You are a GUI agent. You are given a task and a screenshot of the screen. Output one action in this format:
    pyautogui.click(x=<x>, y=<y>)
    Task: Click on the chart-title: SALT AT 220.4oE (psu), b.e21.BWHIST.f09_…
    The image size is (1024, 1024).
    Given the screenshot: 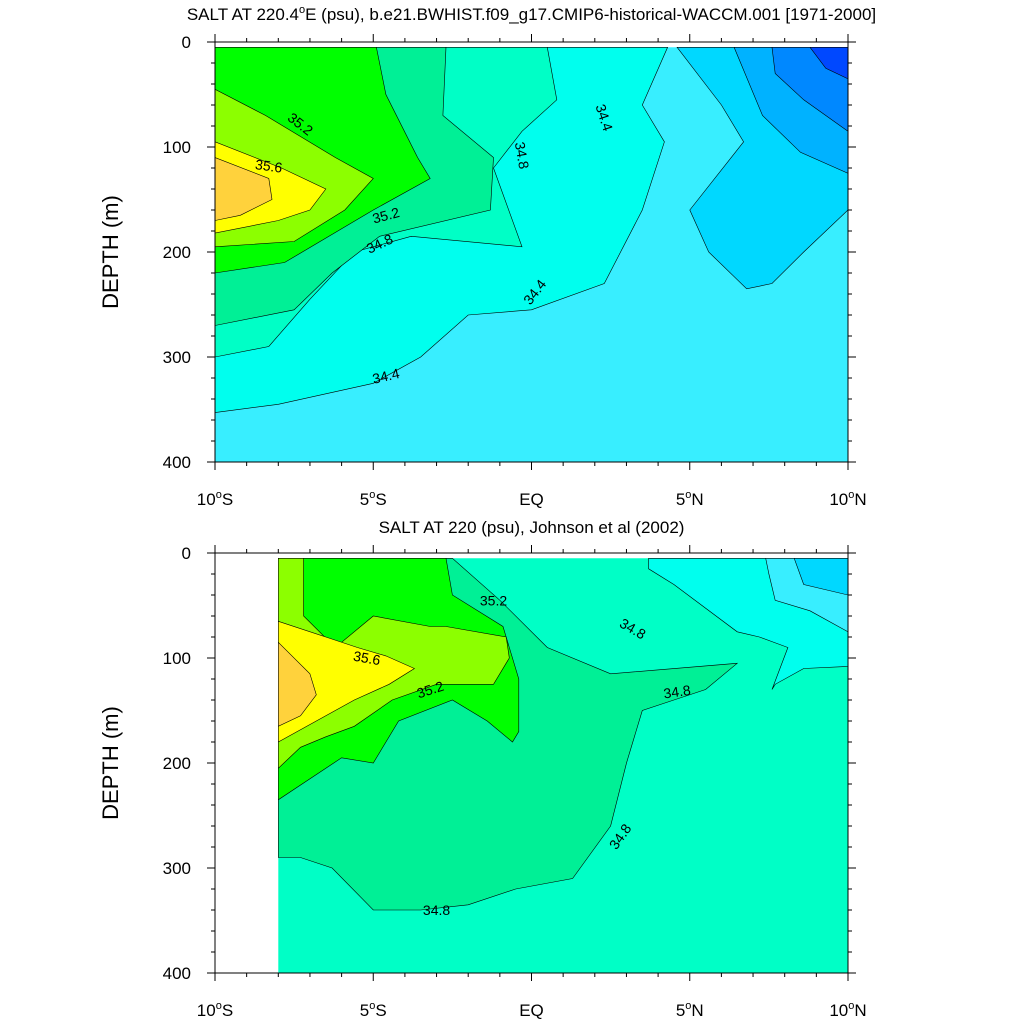 What is the action you would take?
    pyautogui.click(x=531, y=14)
    